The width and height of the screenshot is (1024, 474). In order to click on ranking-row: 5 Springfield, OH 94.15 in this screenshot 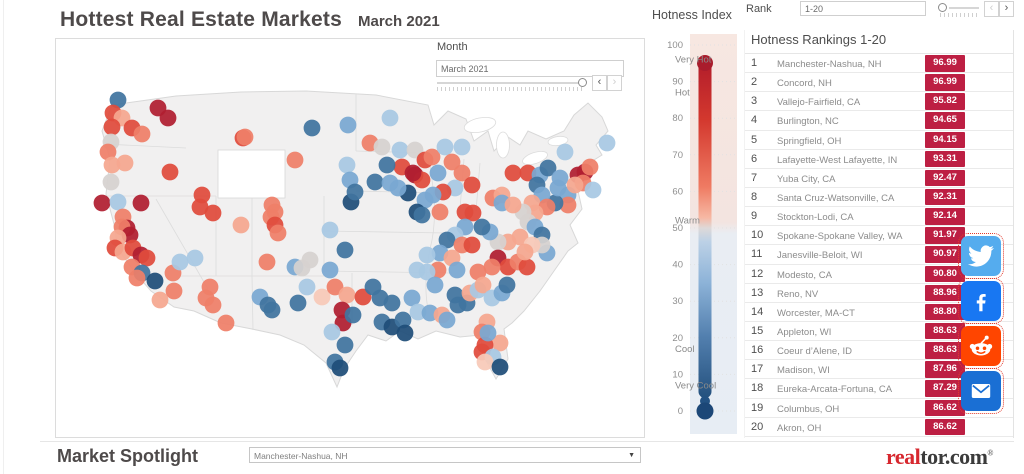, I will do `click(879, 140)`.